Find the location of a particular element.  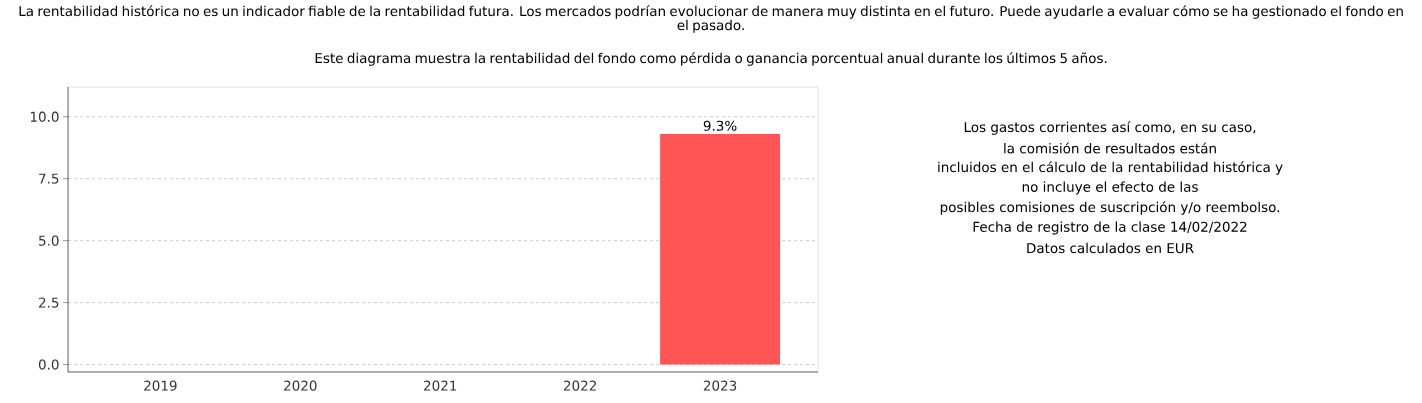

y-tick-label: 5.0 is located at coordinates (49, 240).